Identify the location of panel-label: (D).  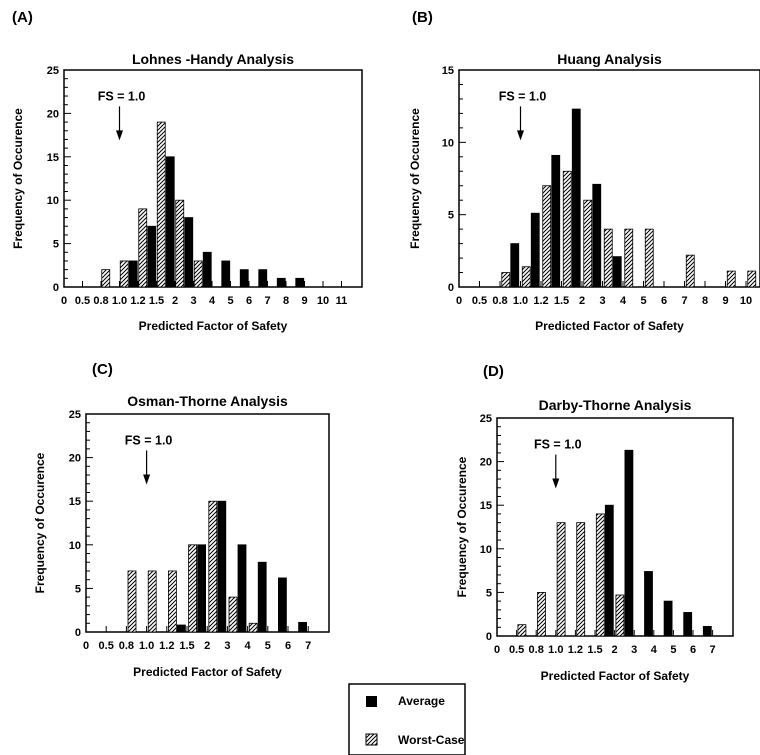
(493, 371).